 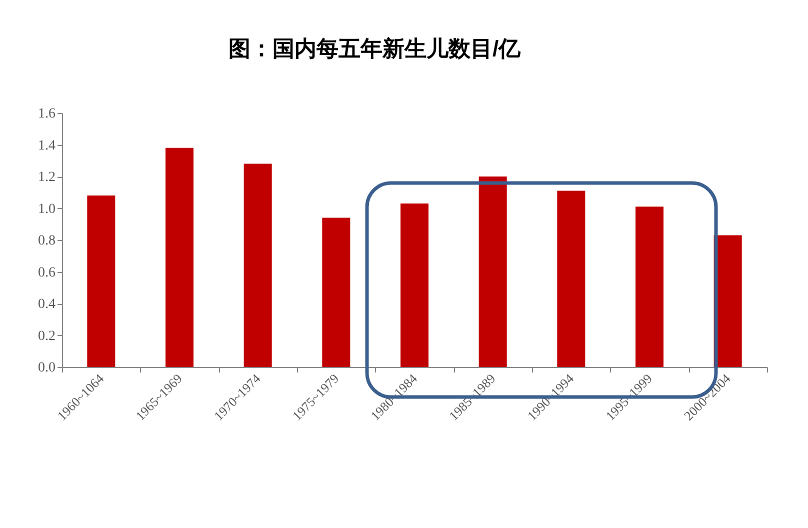 I want to click on y-tick-label: 0.4, so click(x=47, y=304).